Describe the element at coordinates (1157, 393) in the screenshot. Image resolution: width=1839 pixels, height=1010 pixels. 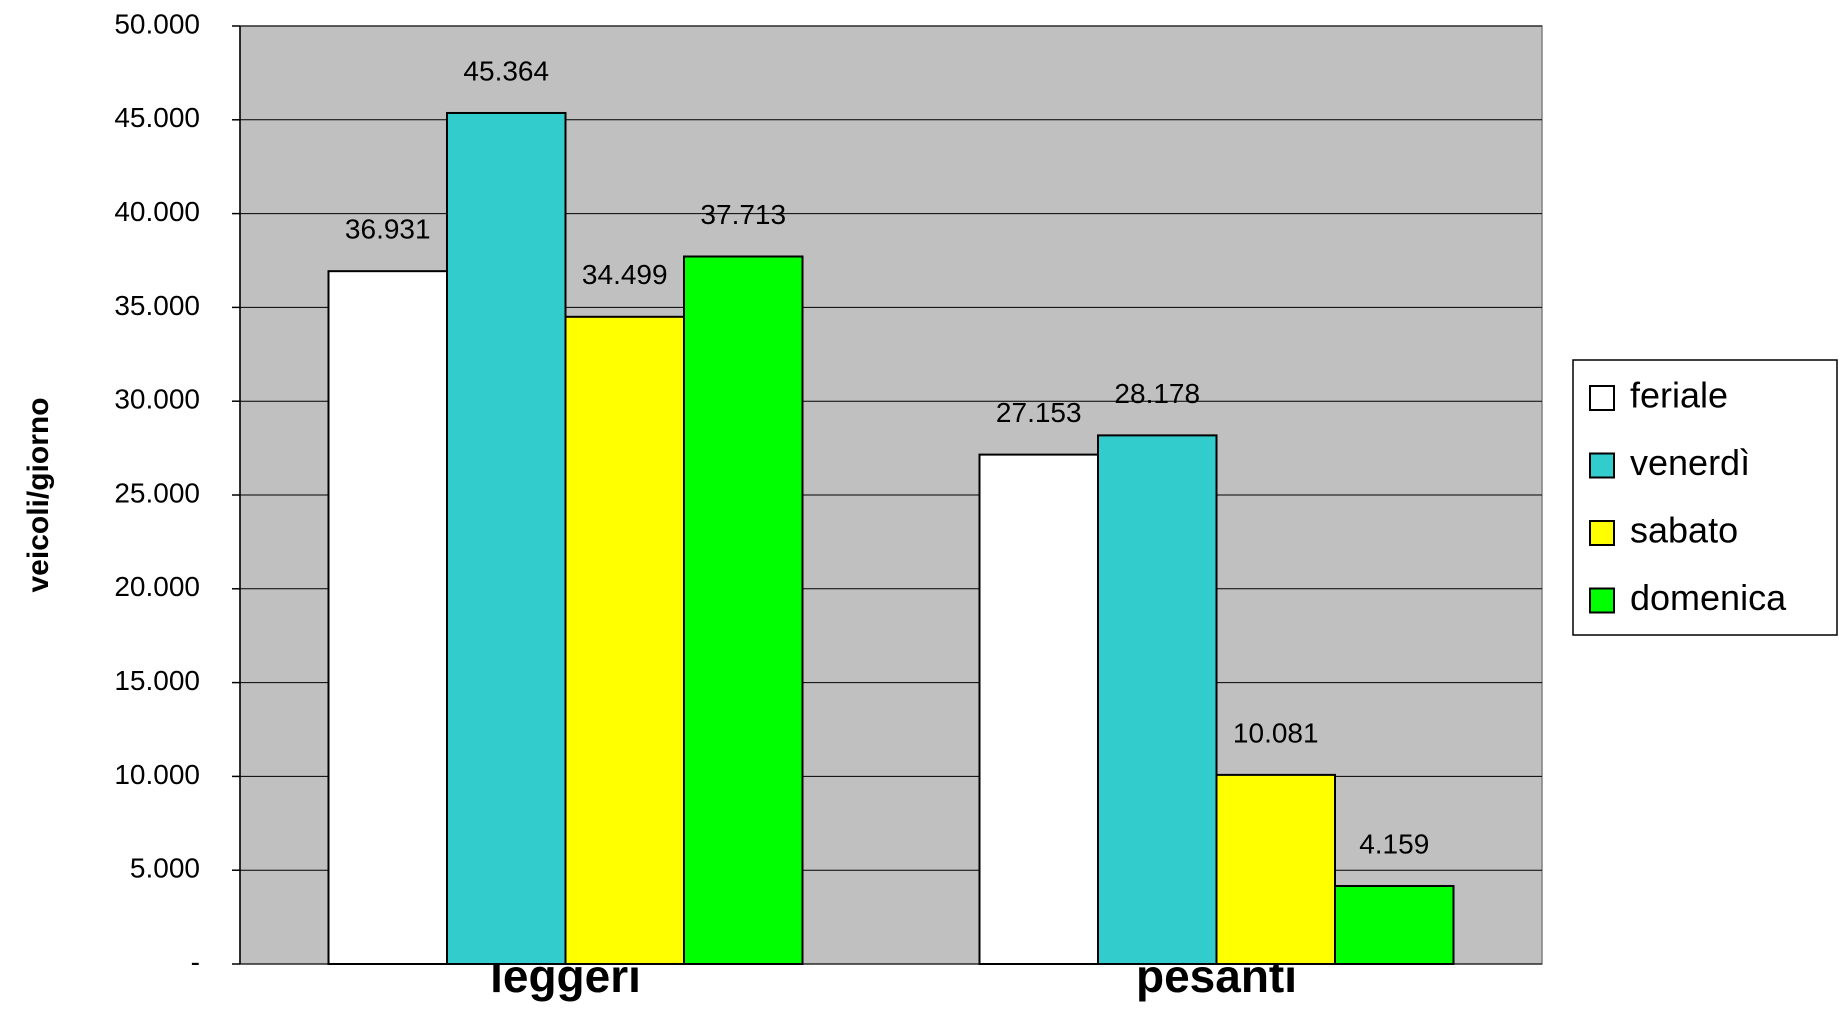
I see `value-label: 28.178` at that location.